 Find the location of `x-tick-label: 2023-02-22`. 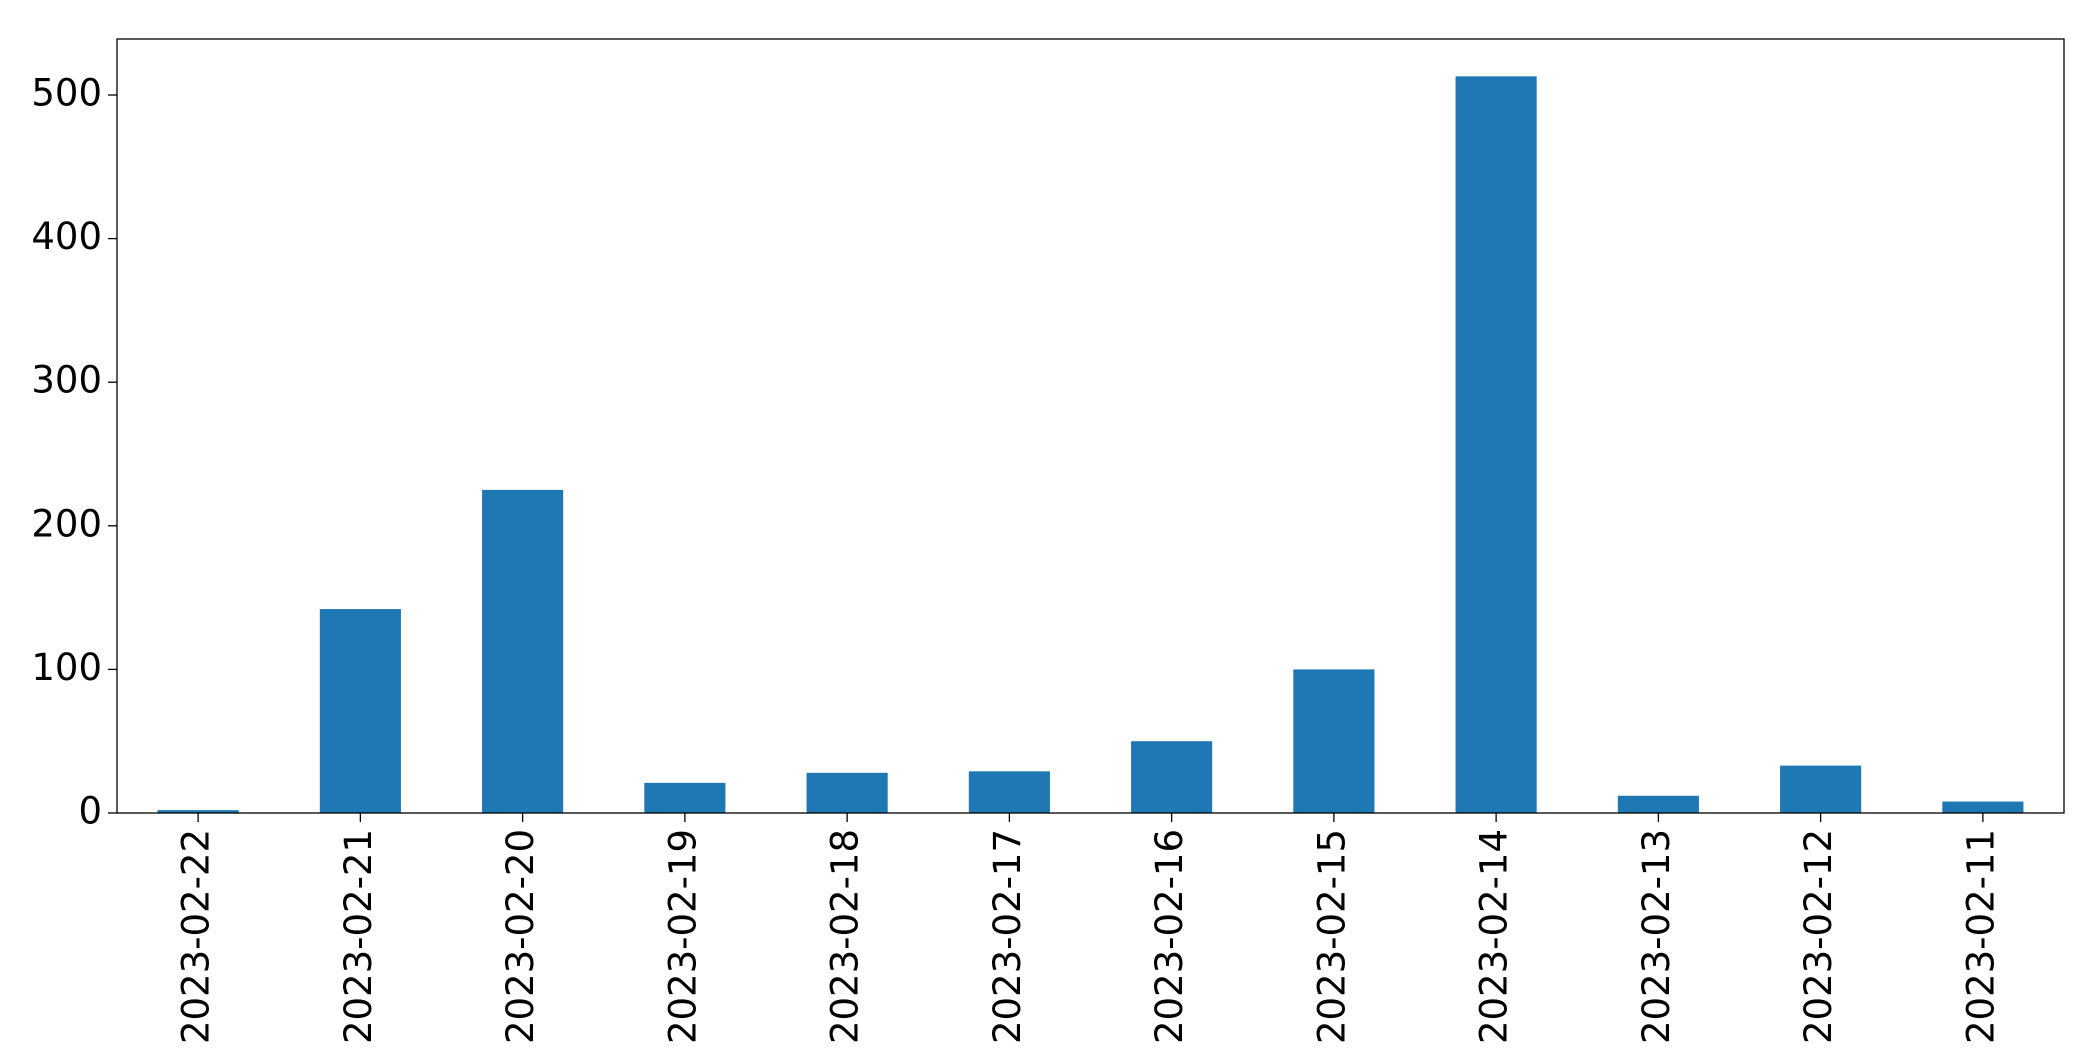

x-tick-label: 2023-02-22 is located at coordinates (196, 936).